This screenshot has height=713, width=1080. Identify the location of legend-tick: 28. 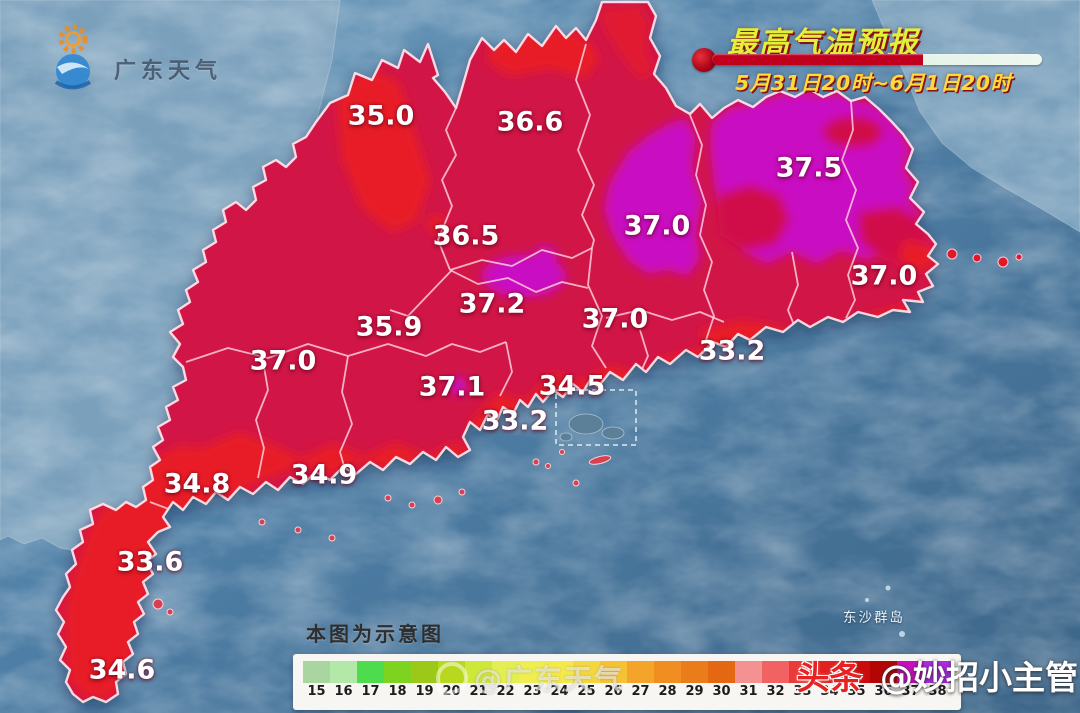
(667, 691).